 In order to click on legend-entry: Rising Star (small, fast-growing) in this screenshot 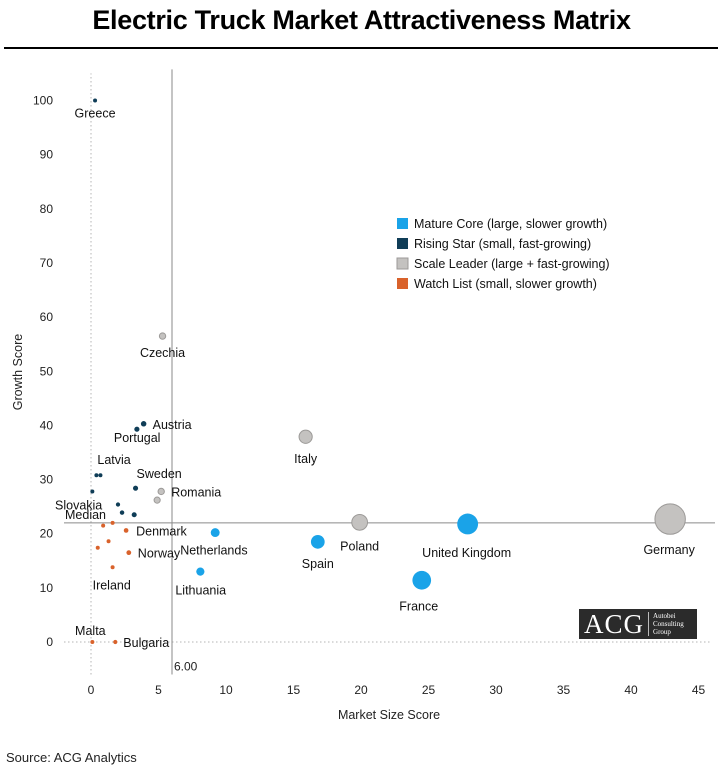, I will do `click(502, 244)`.